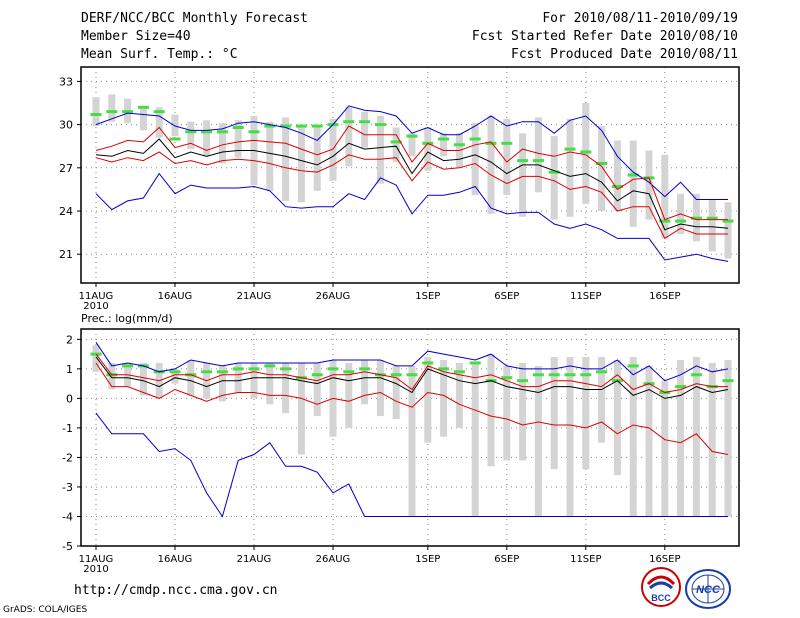  I want to click on upper-extreme-line, so click(412, 362).